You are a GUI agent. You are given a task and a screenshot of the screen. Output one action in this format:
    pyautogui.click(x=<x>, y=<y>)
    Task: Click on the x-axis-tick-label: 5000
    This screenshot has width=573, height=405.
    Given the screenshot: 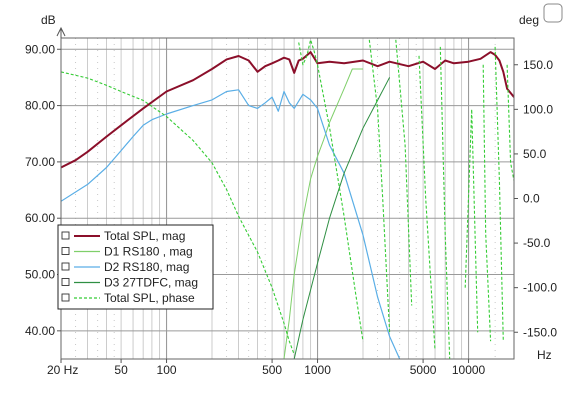 What is the action you would take?
    pyautogui.click(x=423, y=370)
    